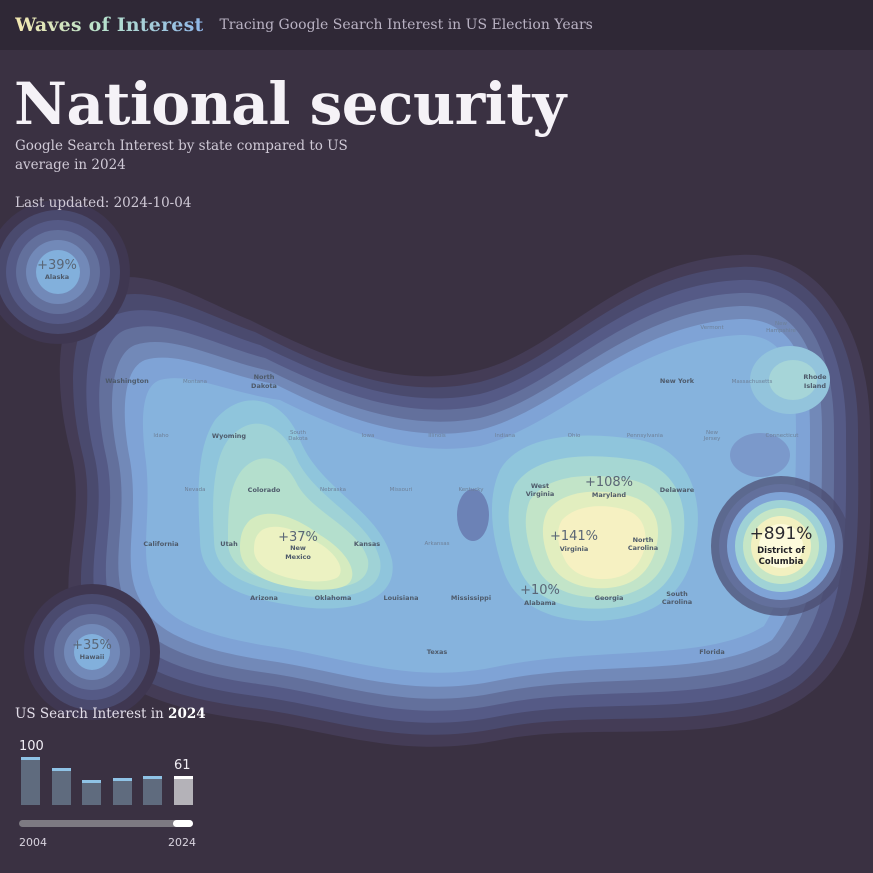 The width and height of the screenshot is (873, 873). What do you see at coordinates (195, 382) in the screenshot?
I see `label-montana: Montana` at bounding box center [195, 382].